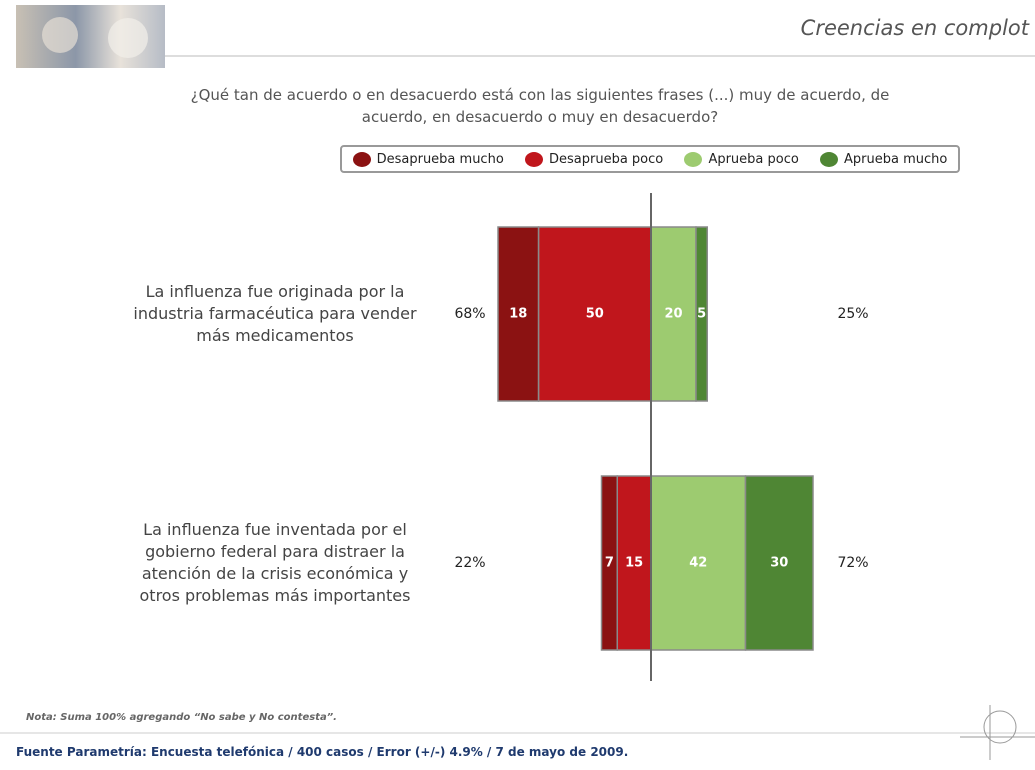 The width and height of the screenshot is (1035, 770). What do you see at coordinates (1000, 727) in the screenshot?
I see `logo-ring` at bounding box center [1000, 727].